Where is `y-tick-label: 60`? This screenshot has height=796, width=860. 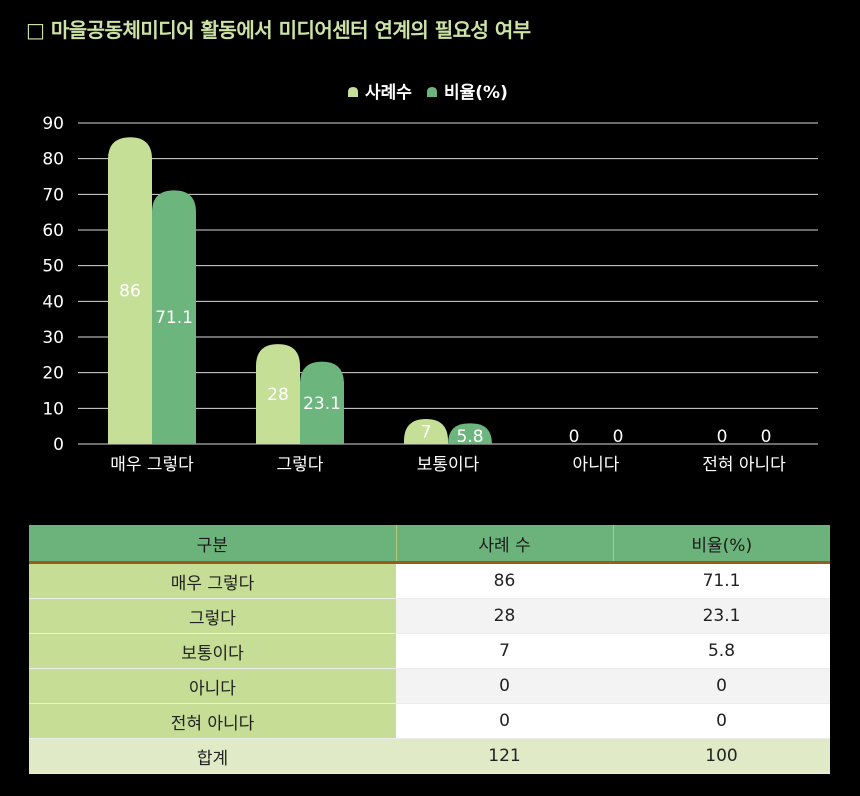
y-tick-label: 60 is located at coordinates (53, 231).